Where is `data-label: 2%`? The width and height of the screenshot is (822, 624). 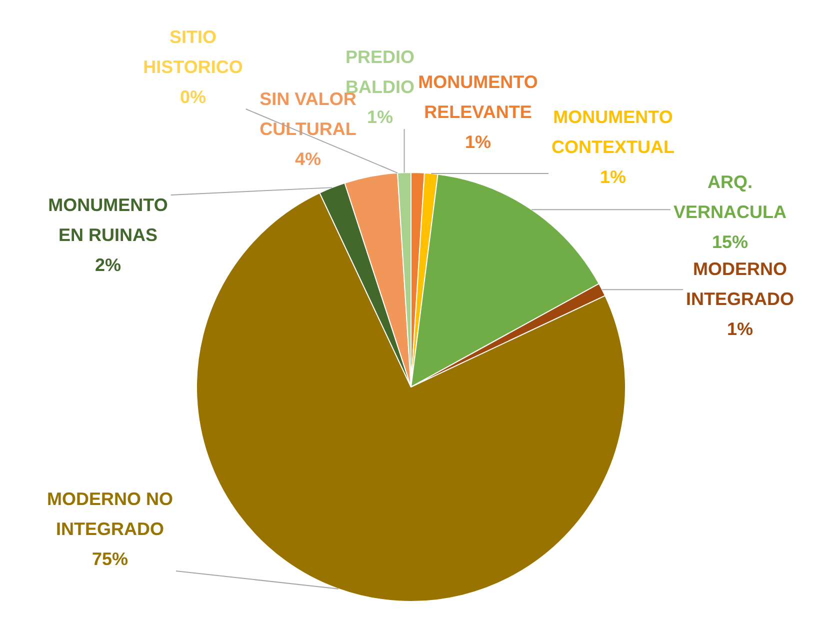 data-label: 2% is located at coordinates (108, 264).